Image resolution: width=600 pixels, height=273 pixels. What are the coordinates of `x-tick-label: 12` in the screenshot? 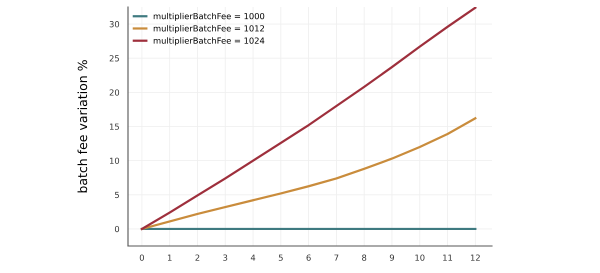 It's located at (475, 257).